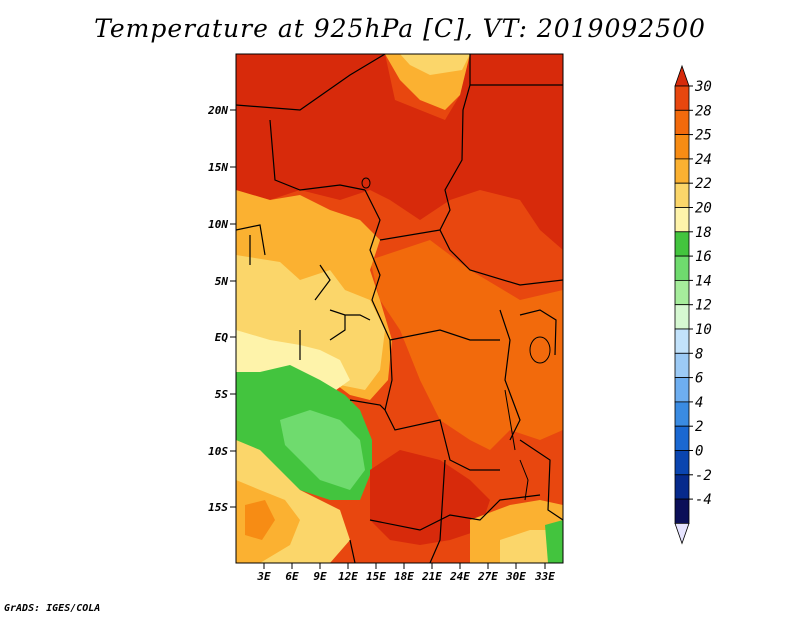 The width and height of the screenshot is (800, 618). What do you see at coordinates (222, 337) in the screenshot?
I see `lat-tick-label: EQ` at bounding box center [222, 337].